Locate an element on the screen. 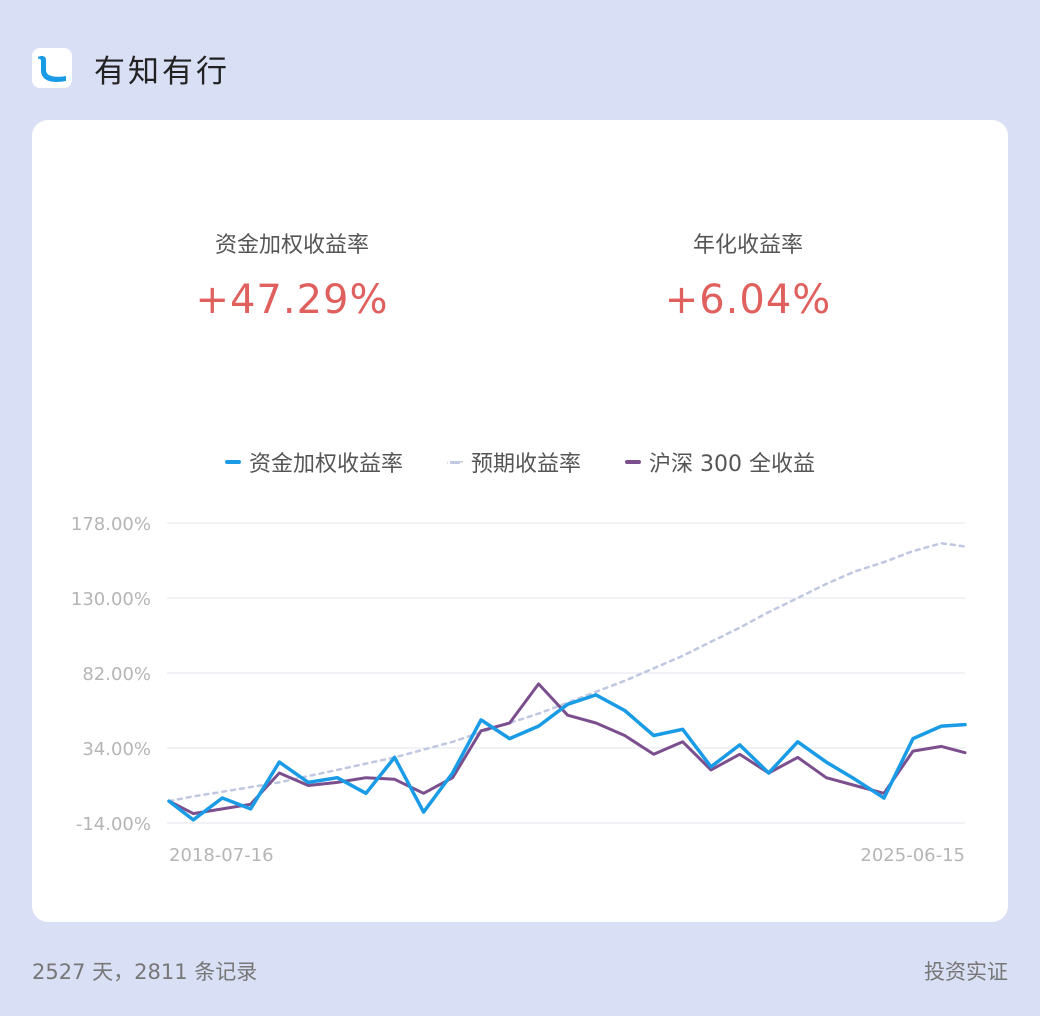  legend-item-hs300: 沪深 300 全收益 is located at coordinates (720, 462).